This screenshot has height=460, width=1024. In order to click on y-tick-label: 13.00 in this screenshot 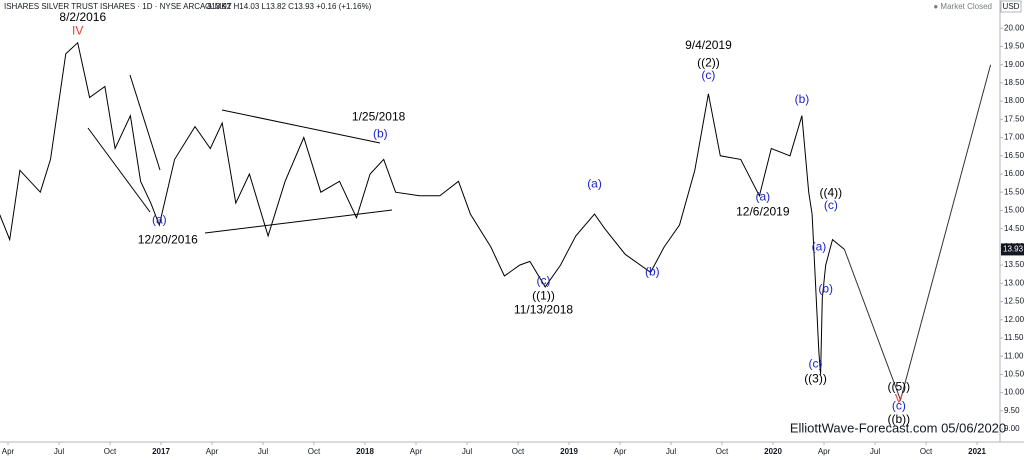, I will do `click(1014, 282)`.